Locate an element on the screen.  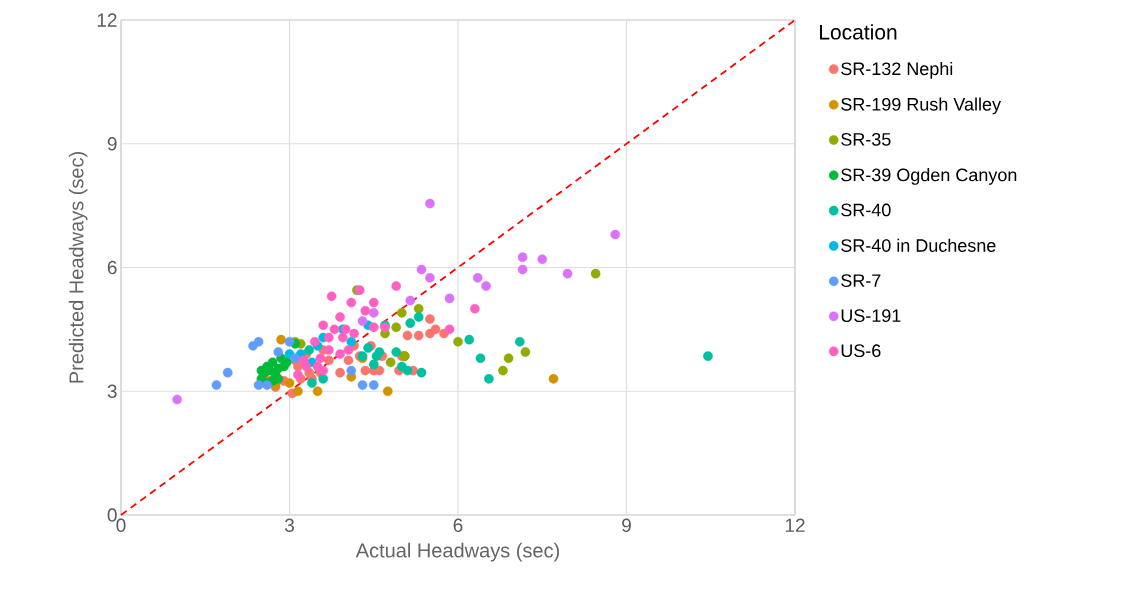
legend-title: Location is located at coordinates (858, 32).